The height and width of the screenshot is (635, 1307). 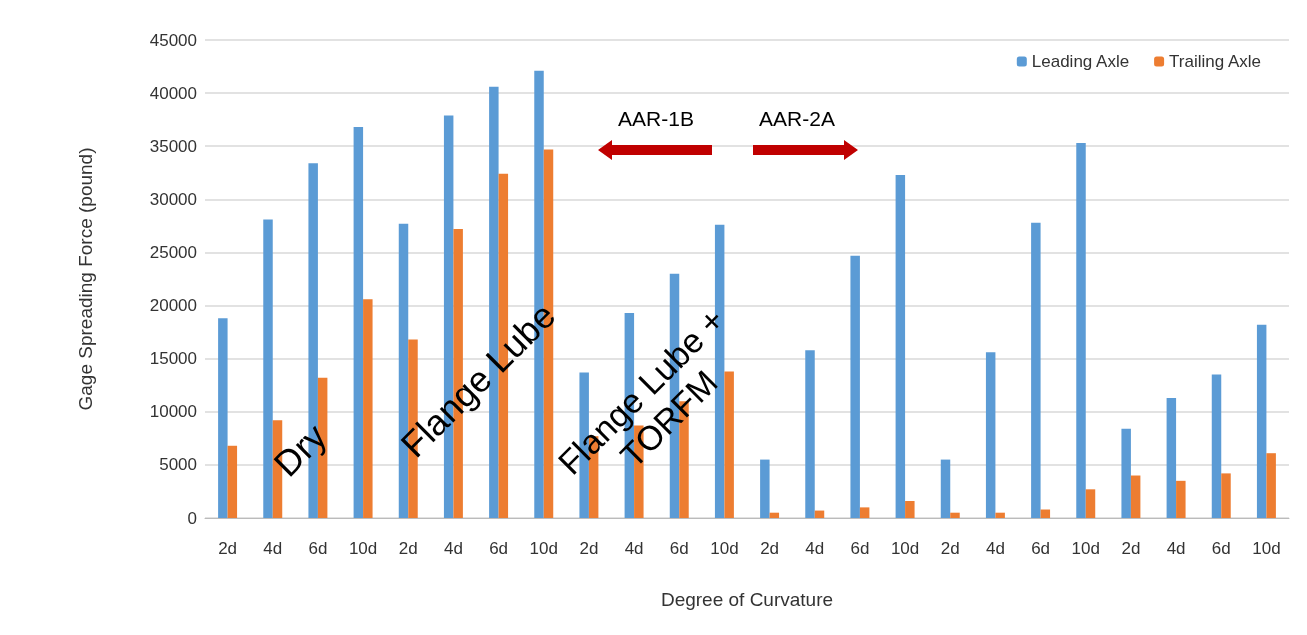 I want to click on y-tick-label: 0, so click(x=192, y=518).